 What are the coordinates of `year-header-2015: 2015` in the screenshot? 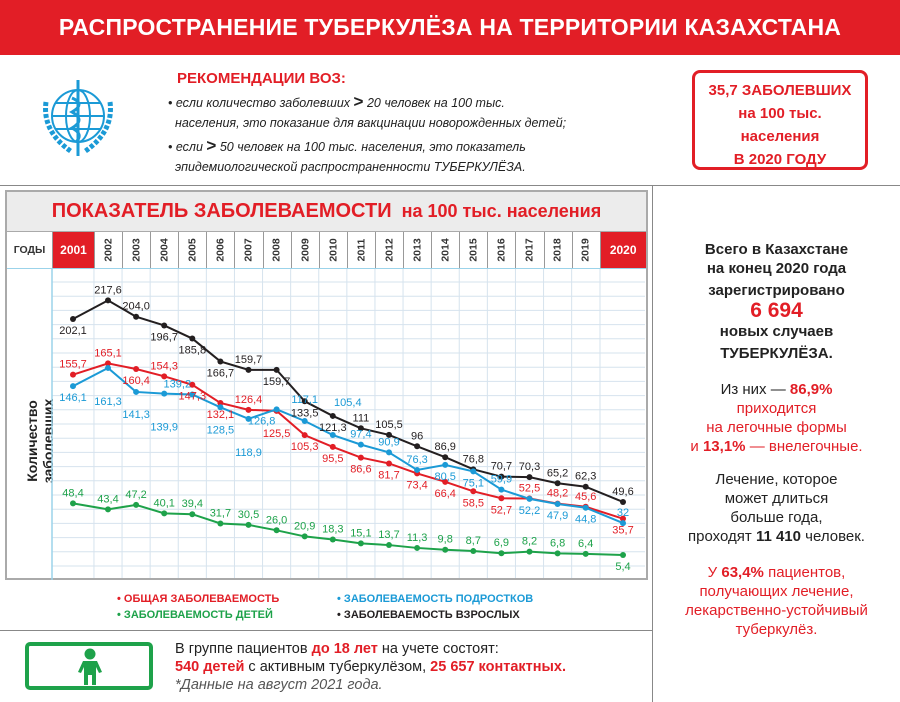 It's located at (473, 250).